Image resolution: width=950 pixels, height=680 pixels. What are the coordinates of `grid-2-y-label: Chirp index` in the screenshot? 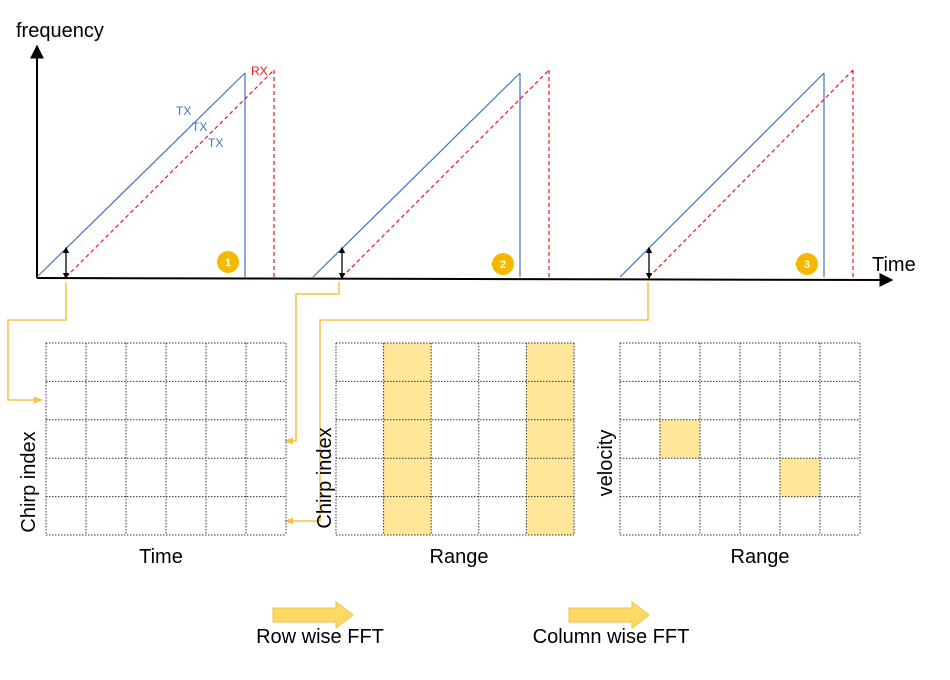 It's located at (325, 477).